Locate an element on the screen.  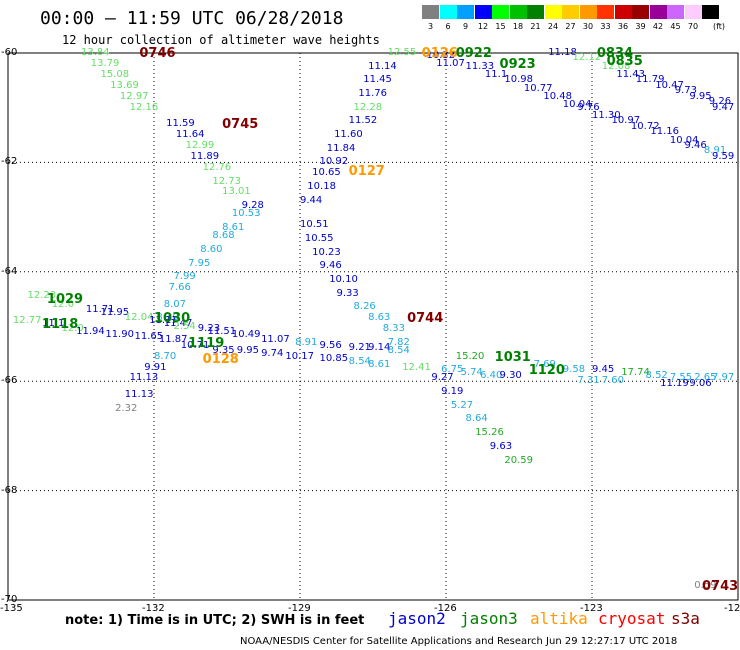
scale-value-label: 21 is located at coordinates (535, 26).